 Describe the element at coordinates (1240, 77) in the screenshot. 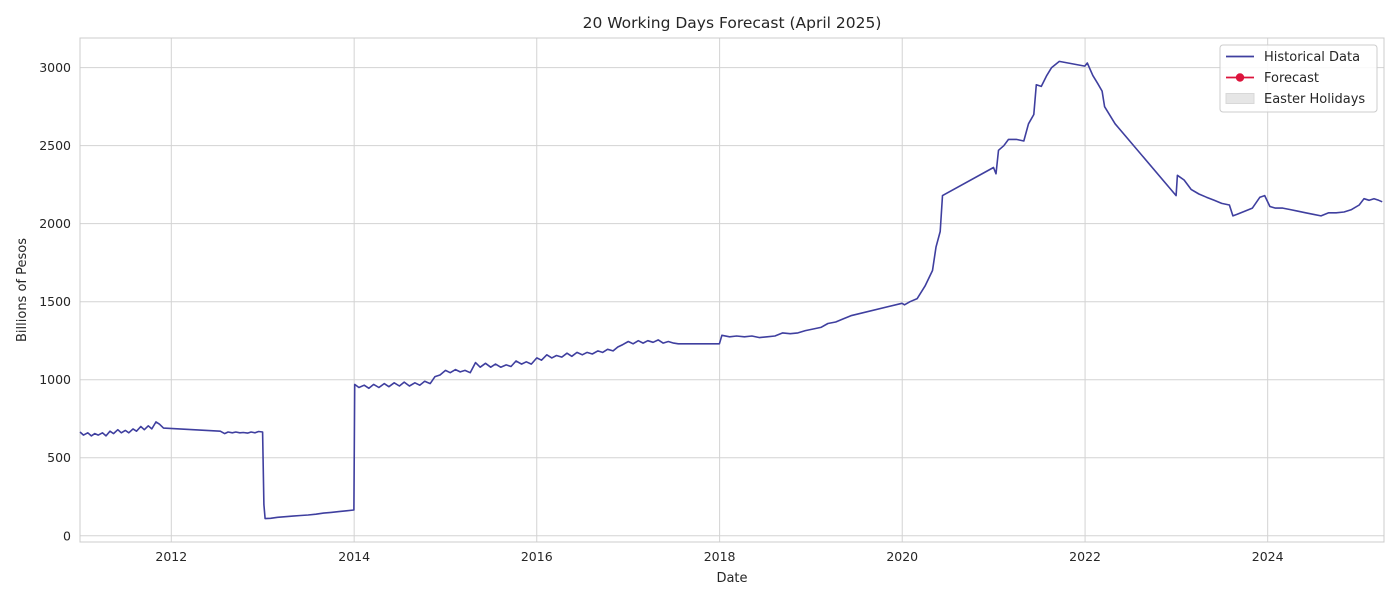

I see `legend-marker-dot` at that location.